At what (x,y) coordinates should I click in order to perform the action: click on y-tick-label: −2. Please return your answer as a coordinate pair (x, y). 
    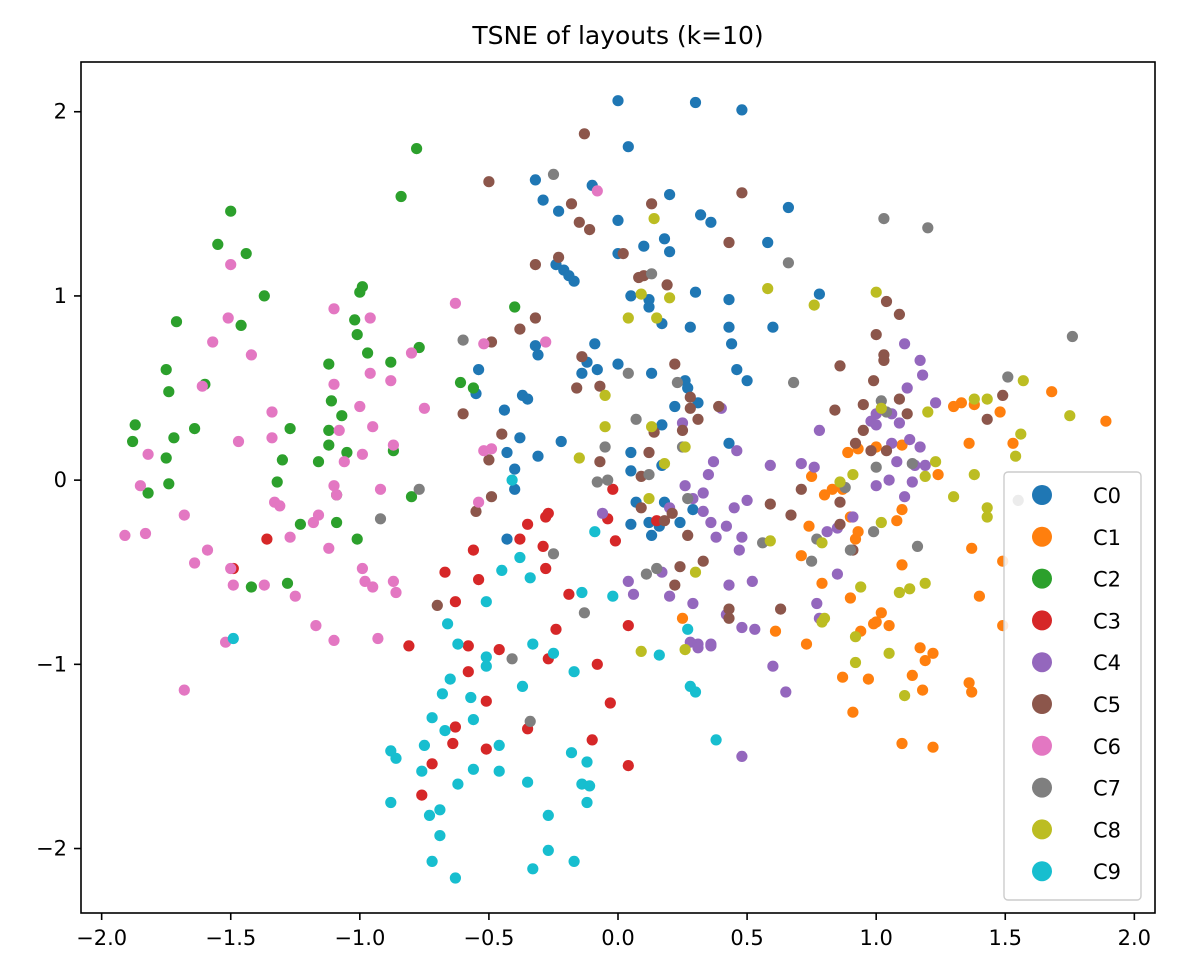
    Looking at the image, I should click on (51, 849).